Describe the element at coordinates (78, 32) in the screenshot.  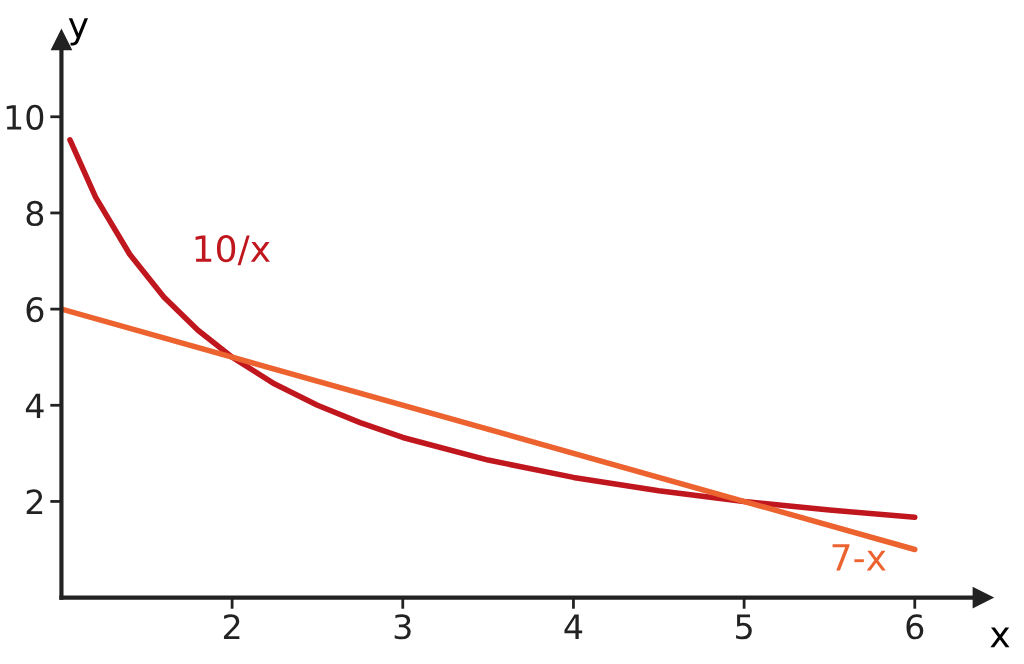
I see `y-axis-title: y` at that location.